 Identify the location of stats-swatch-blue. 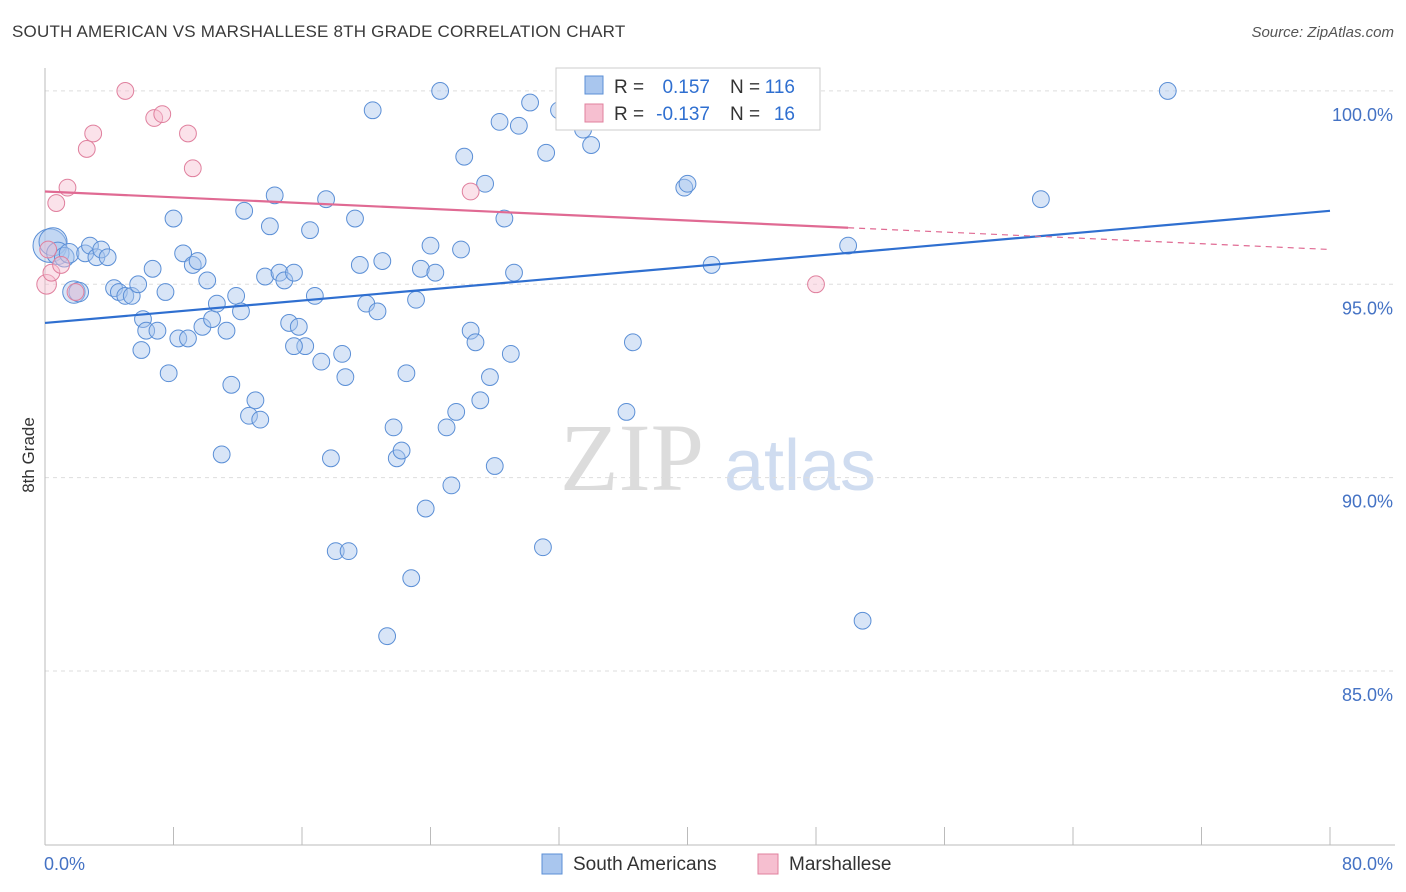
(594, 85).